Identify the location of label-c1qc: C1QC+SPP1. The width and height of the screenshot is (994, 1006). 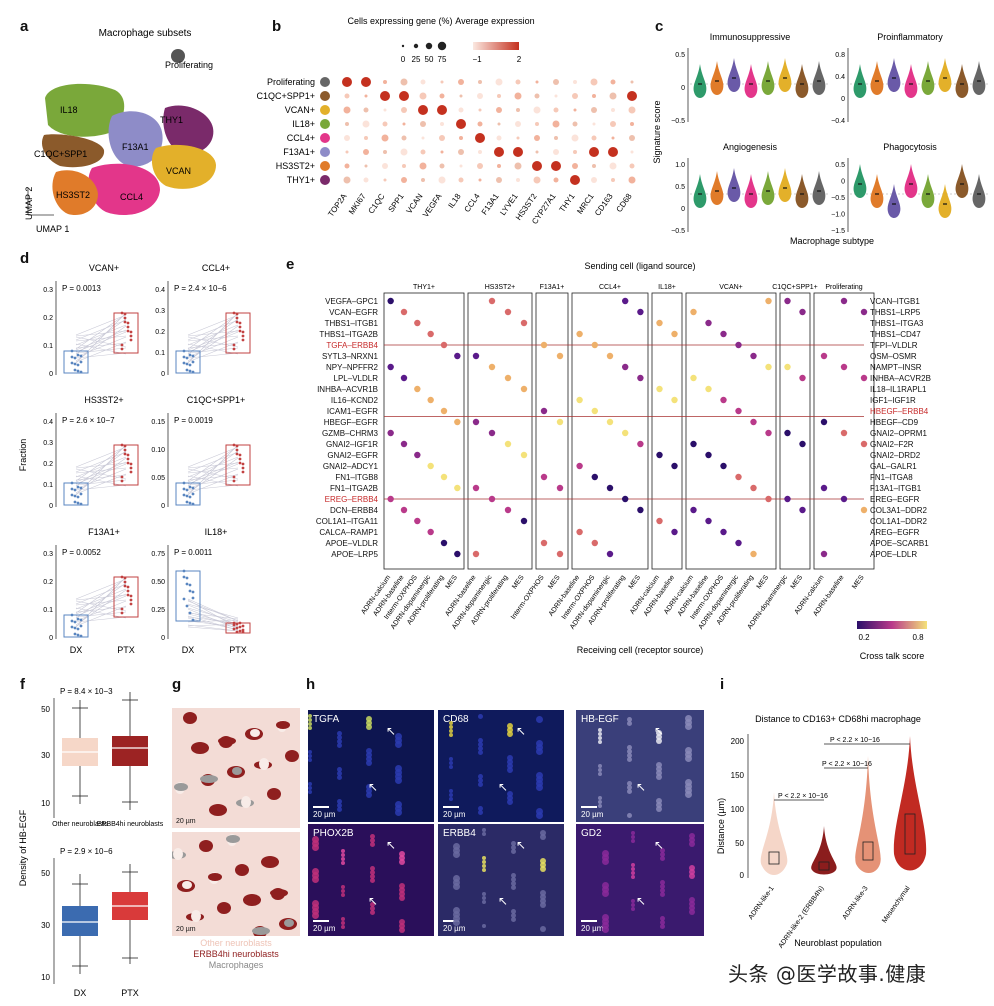
(60, 154).